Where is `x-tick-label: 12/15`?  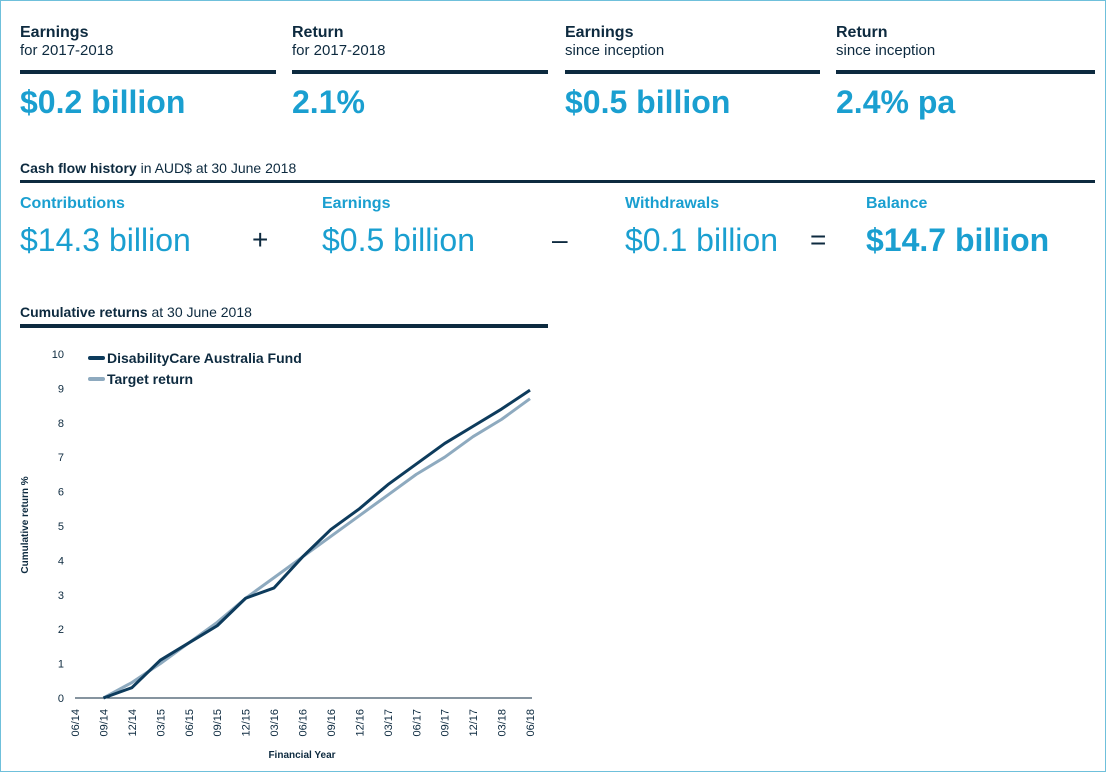 x-tick-label: 12/15 is located at coordinates (247, 723).